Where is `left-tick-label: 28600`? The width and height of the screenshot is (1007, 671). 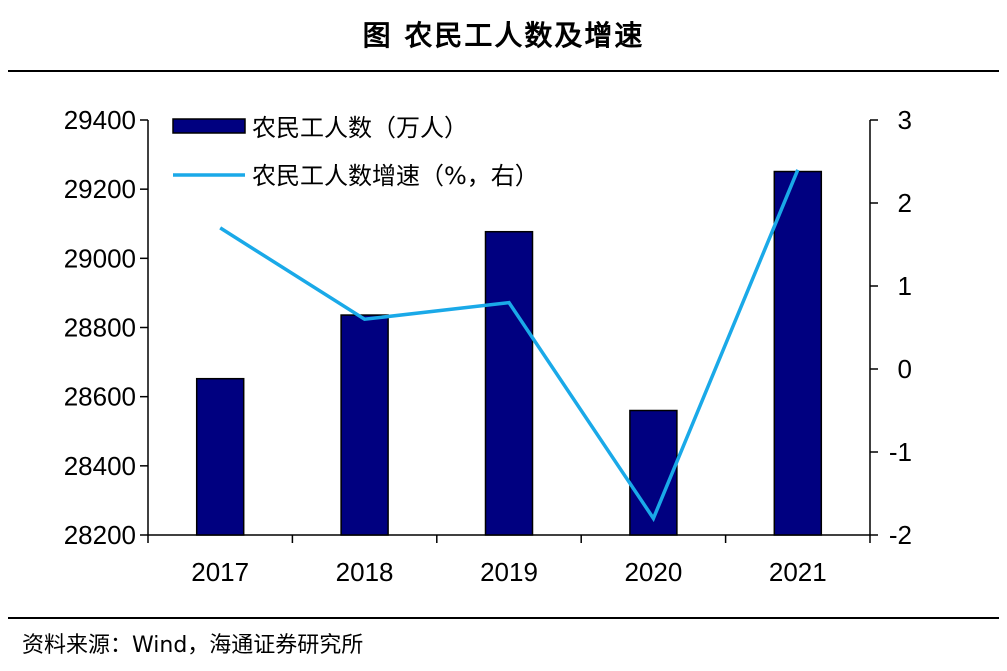
left-tick-label: 28600 is located at coordinates (100, 397).